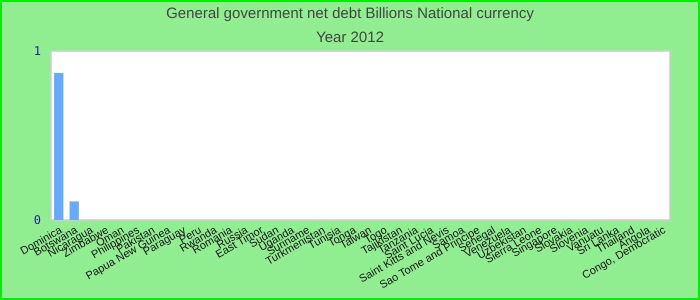 This screenshot has width=700, height=300. What do you see at coordinates (37, 220) in the screenshot?
I see `y-tick-label: 0` at bounding box center [37, 220].